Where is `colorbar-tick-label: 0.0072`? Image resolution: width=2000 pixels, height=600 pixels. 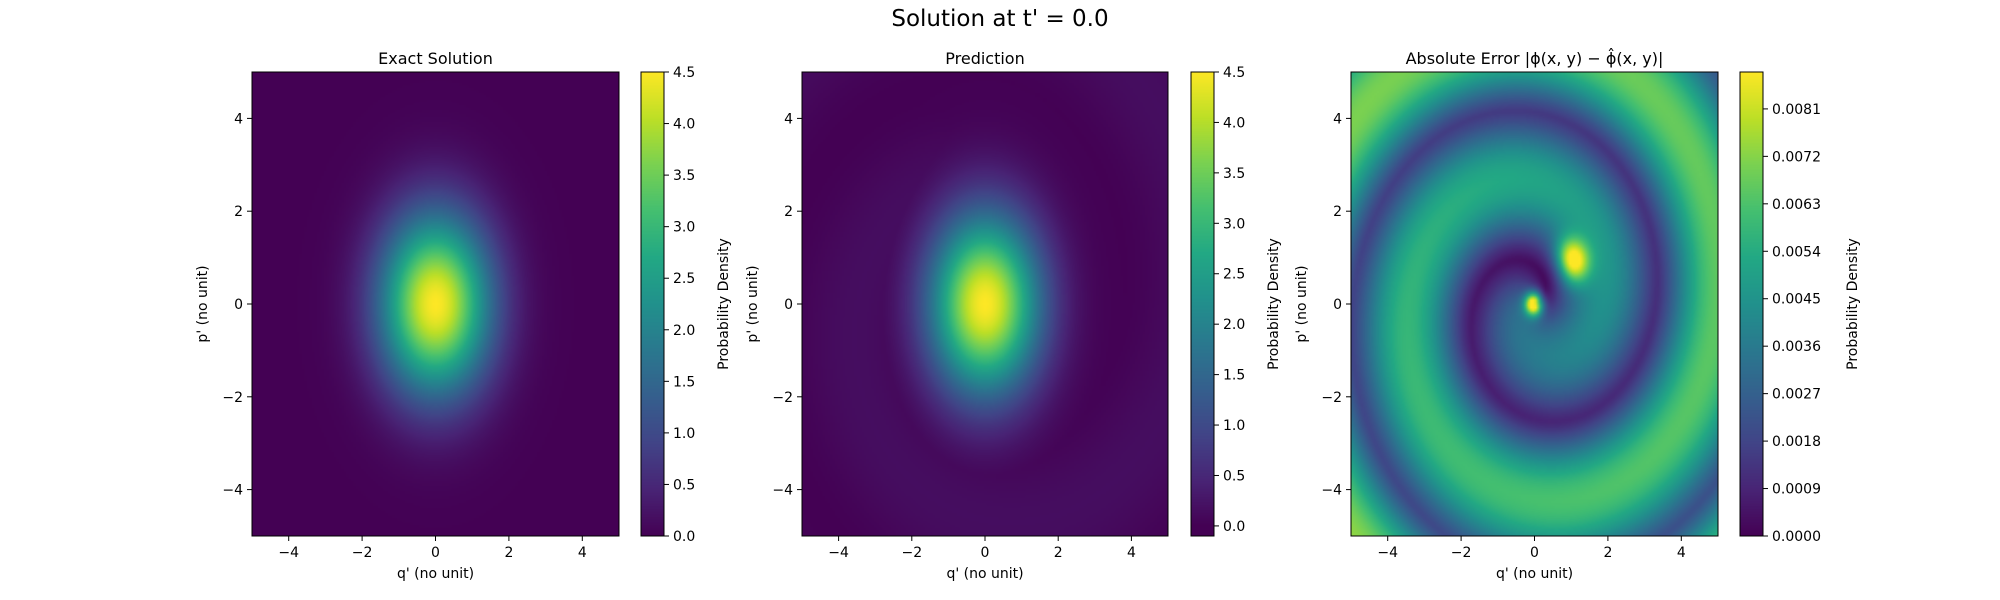 colorbar-tick-label: 0.0072 is located at coordinates (1796, 157).